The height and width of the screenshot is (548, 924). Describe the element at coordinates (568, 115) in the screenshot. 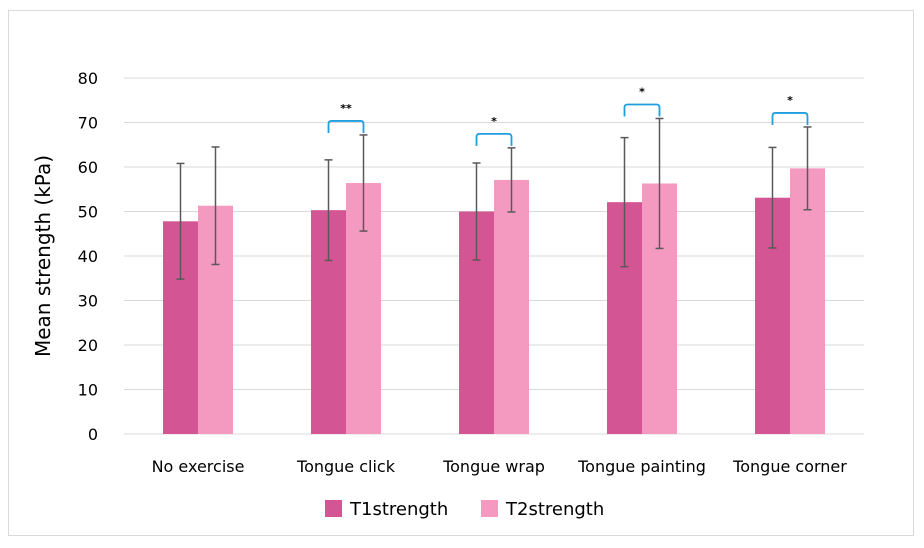

I see `significance-brackets: *****` at that location.